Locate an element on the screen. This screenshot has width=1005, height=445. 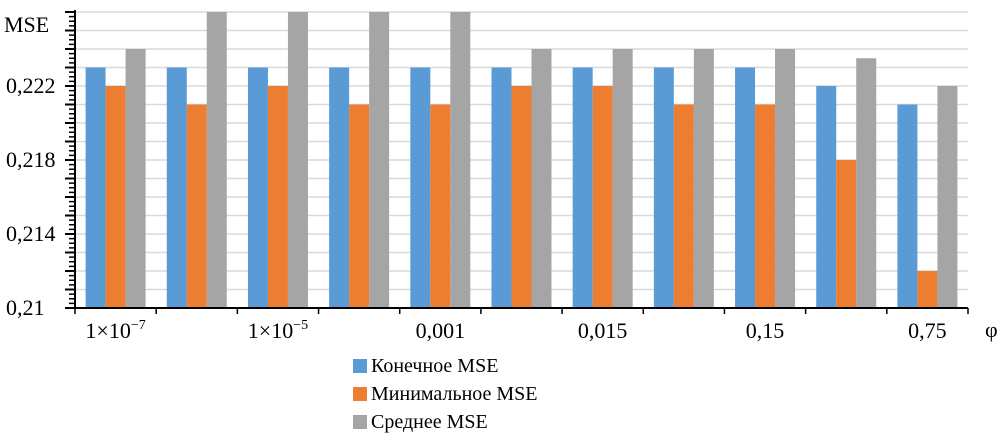
y-tick-label: 0,218 is located at coordinates (31, 159).